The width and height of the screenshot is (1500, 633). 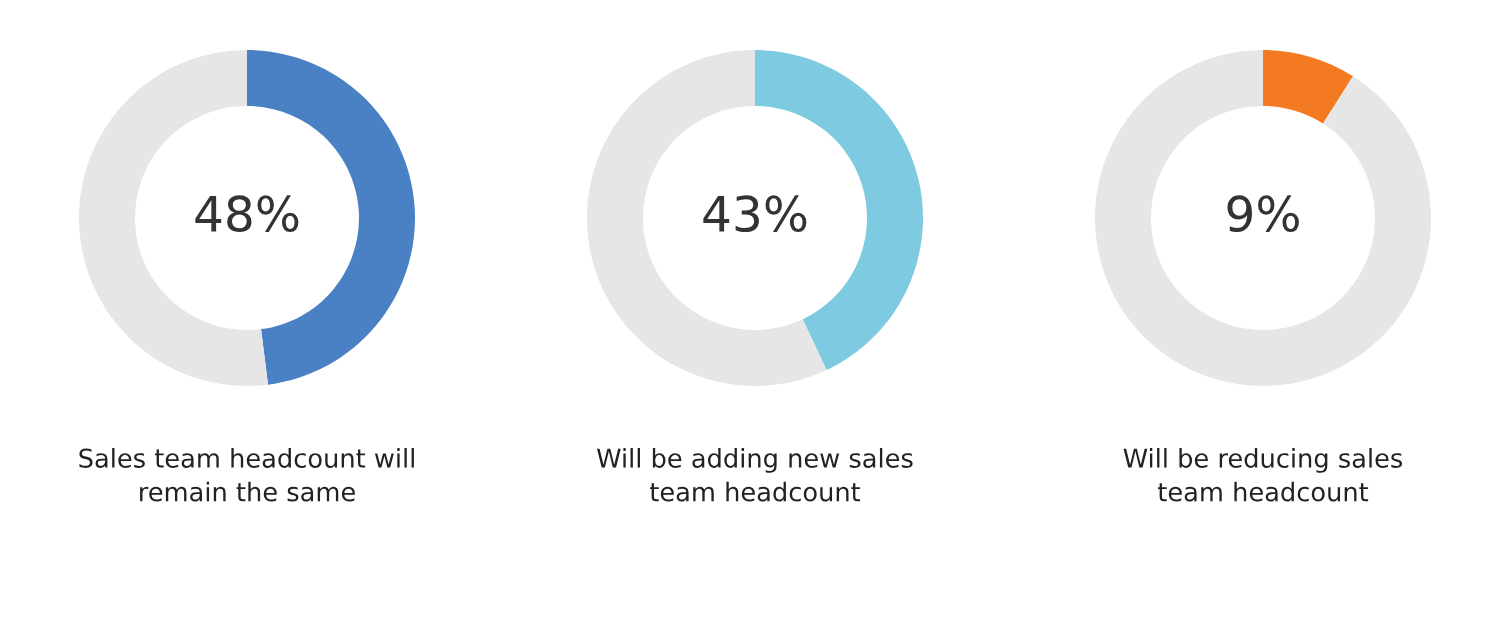 What do you see at coordinates (1263, 214) in the screenshot?
I see `data-label: 9%` at bounding box center [1263, 214].